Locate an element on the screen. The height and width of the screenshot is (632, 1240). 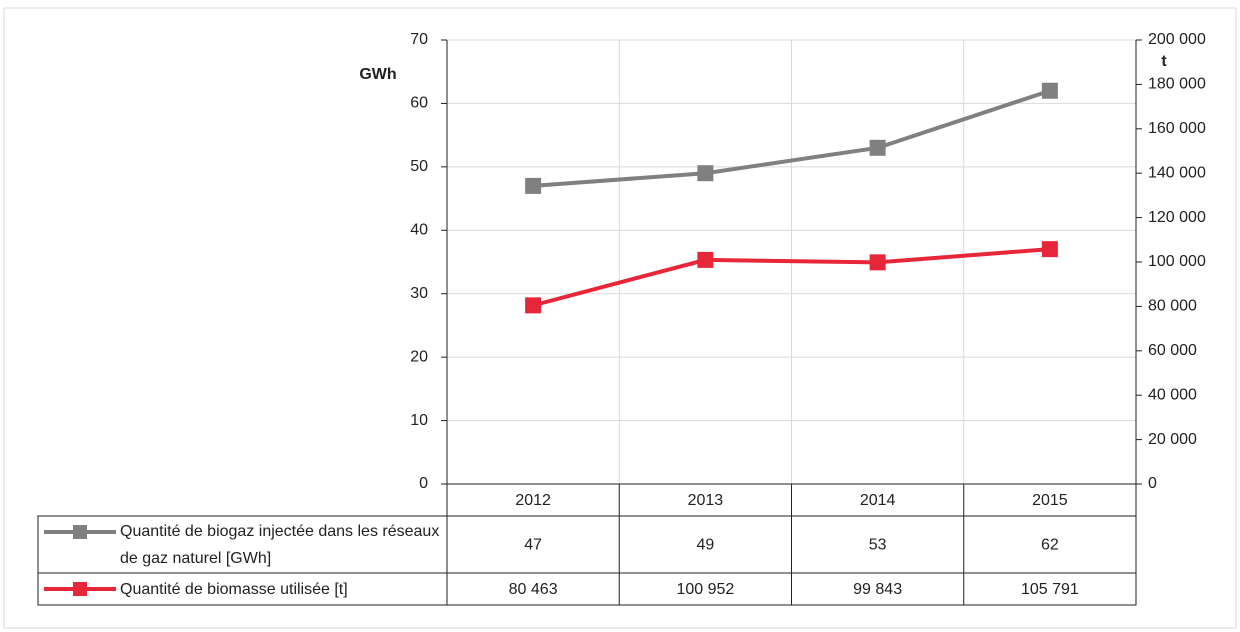
table-value: 62 is located at coordinates (1050, 545).